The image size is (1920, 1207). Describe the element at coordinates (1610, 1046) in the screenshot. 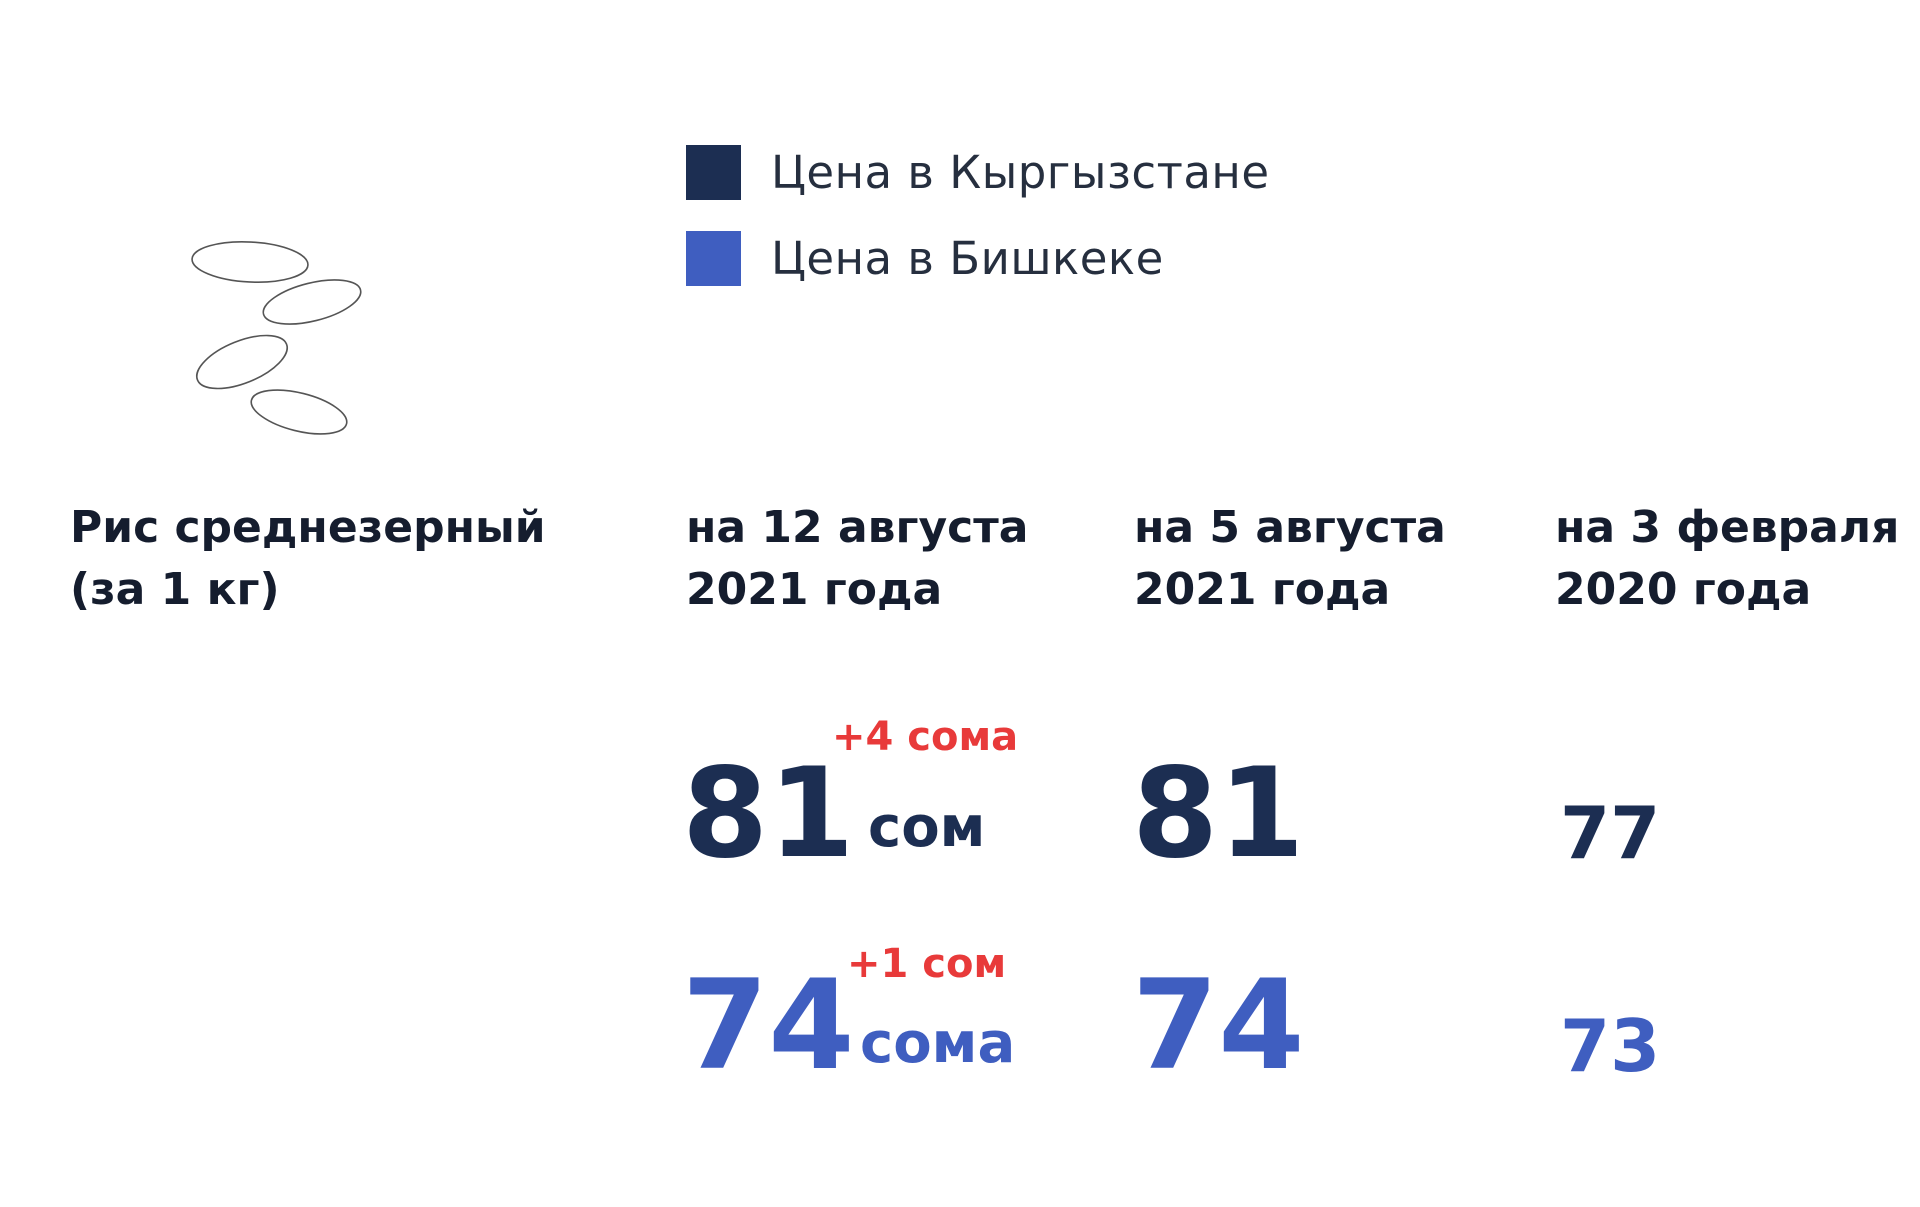

I see `bishkek-value-feb3: 73` at that location.